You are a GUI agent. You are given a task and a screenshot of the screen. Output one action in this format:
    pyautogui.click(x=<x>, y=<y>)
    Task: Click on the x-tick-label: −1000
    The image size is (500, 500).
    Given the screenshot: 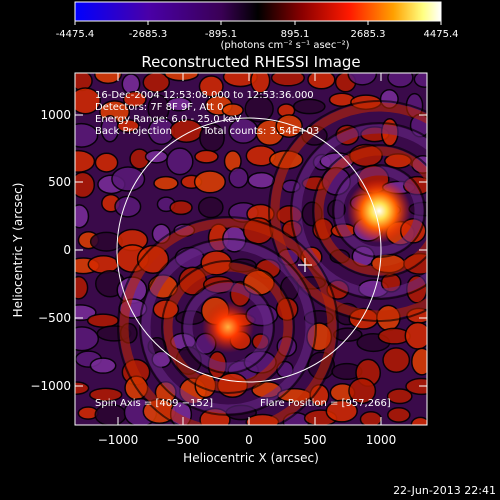 What is the action you would take?
    pyautogui.click(x=118, y=440)
    